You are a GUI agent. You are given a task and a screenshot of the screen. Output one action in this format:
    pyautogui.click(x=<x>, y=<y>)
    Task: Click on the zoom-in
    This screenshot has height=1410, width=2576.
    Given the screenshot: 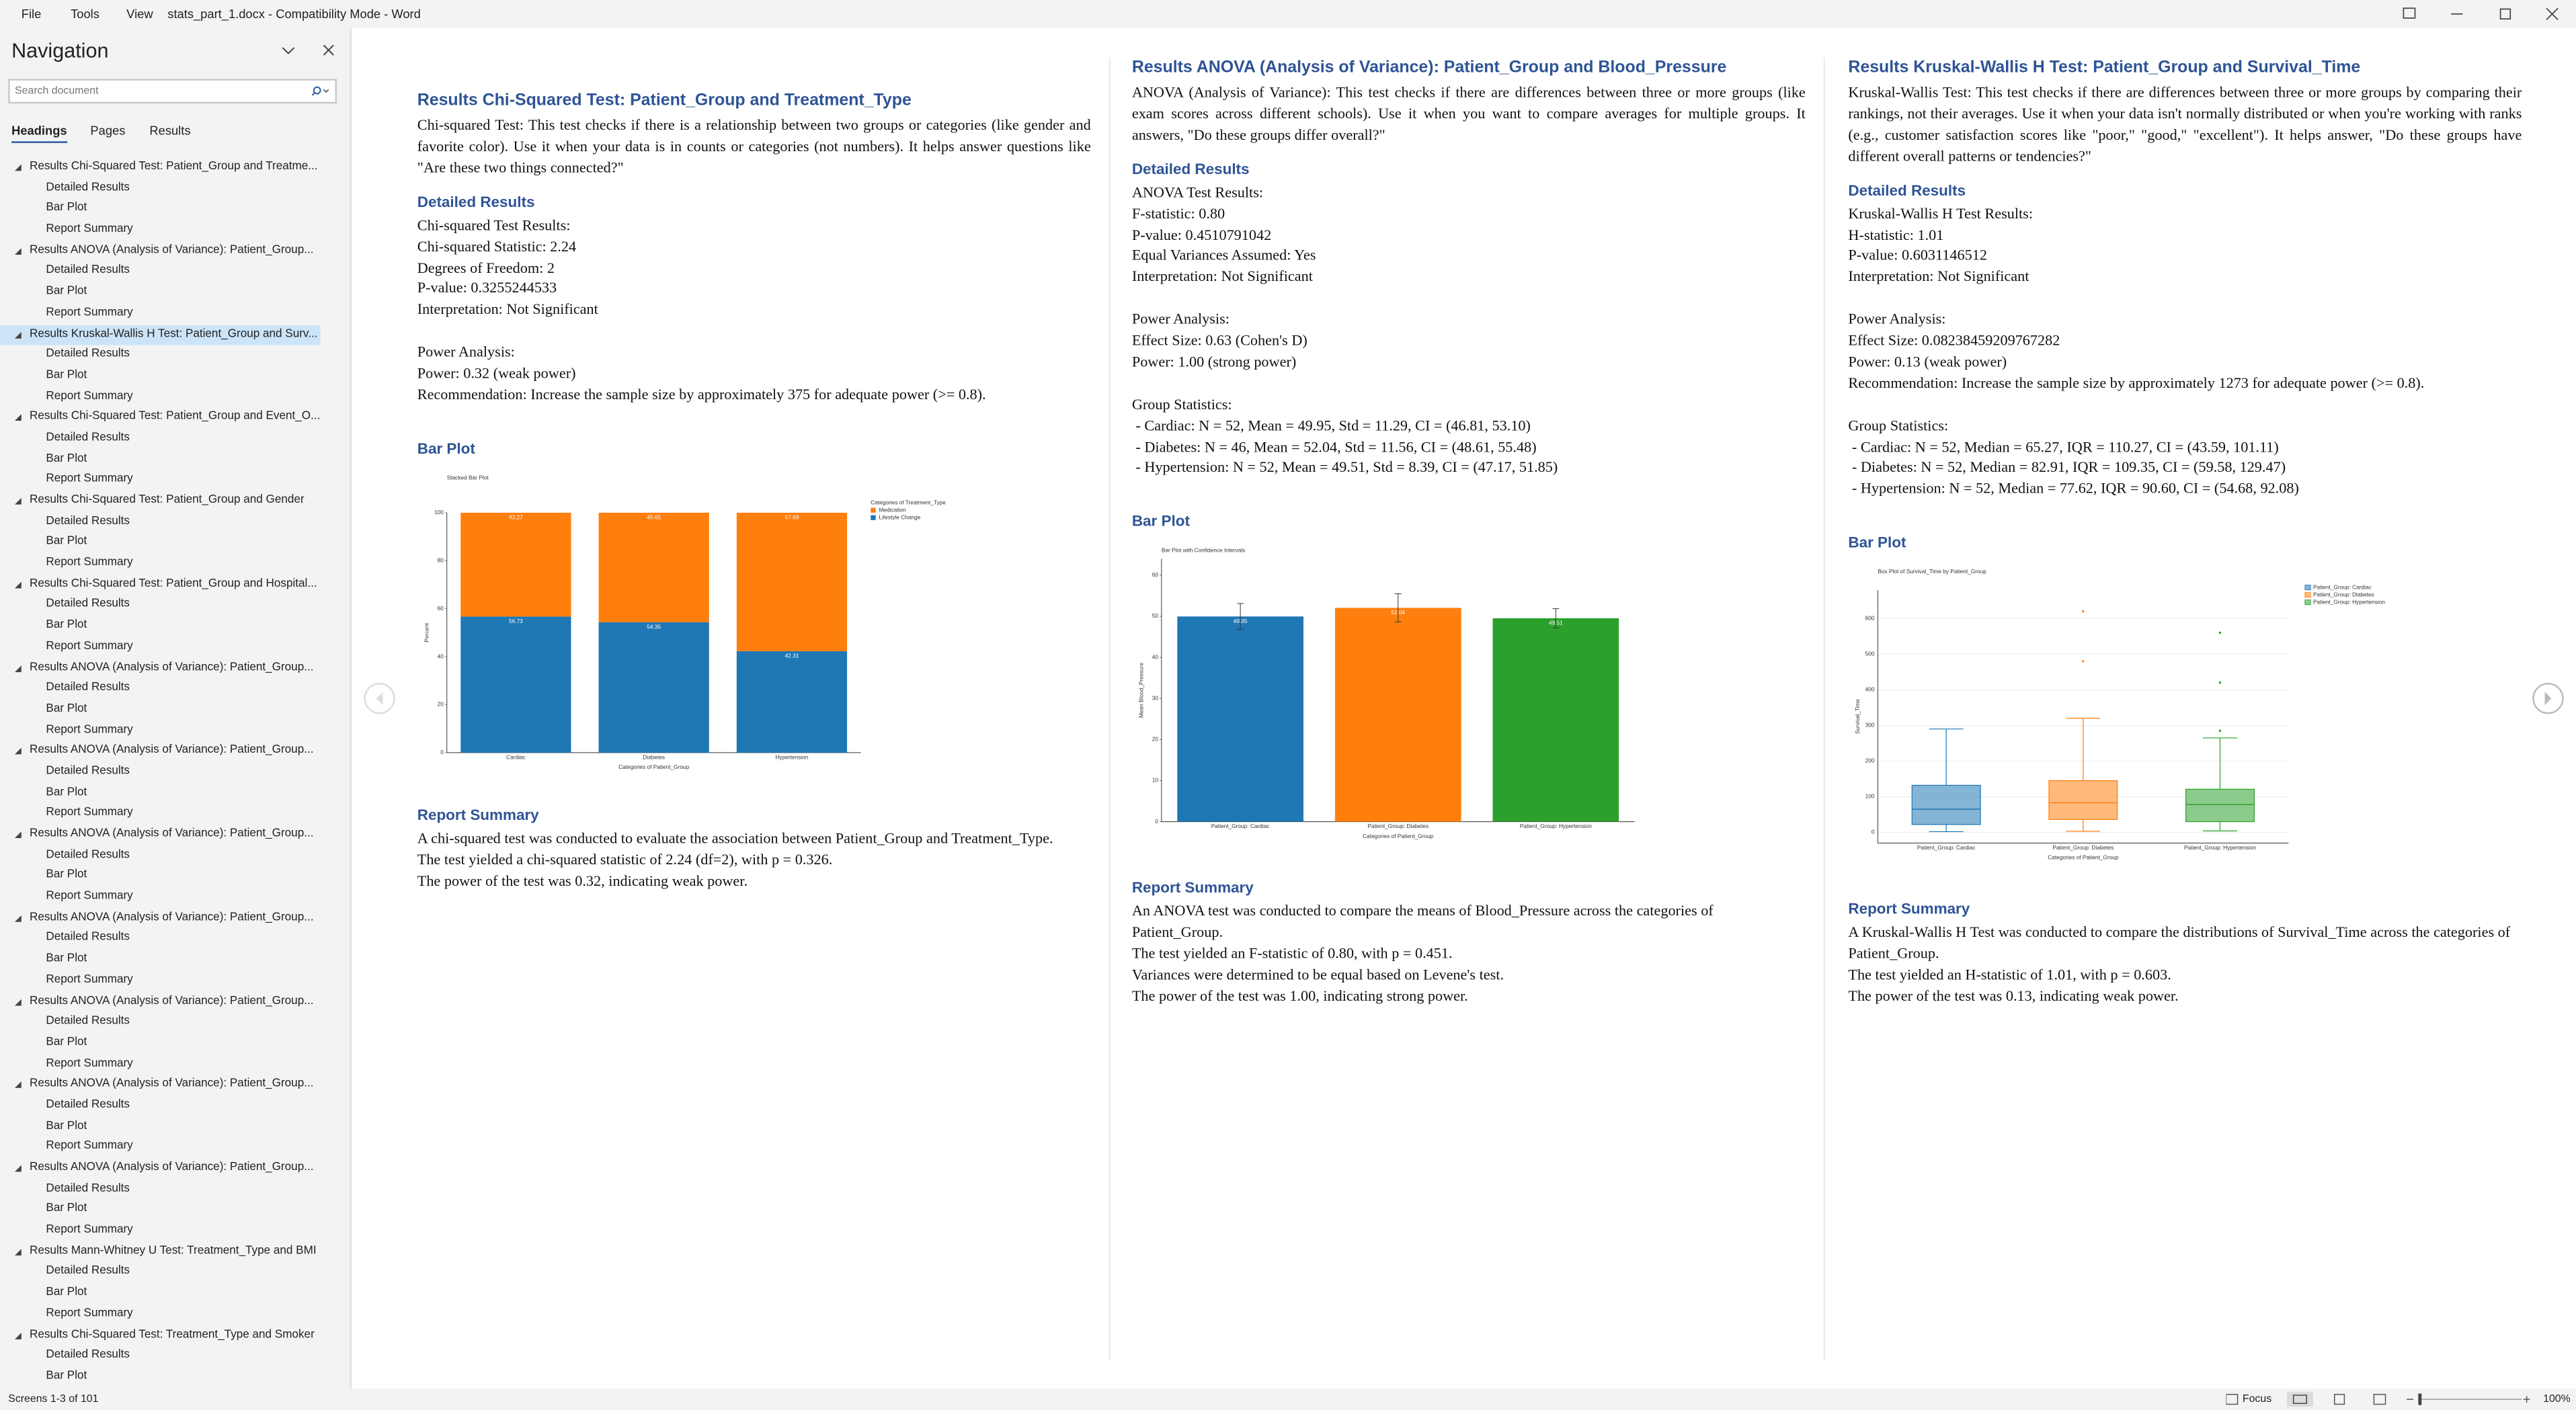 What is the action you would take?
    pyautogui.click(x=2526, y=1399)
    